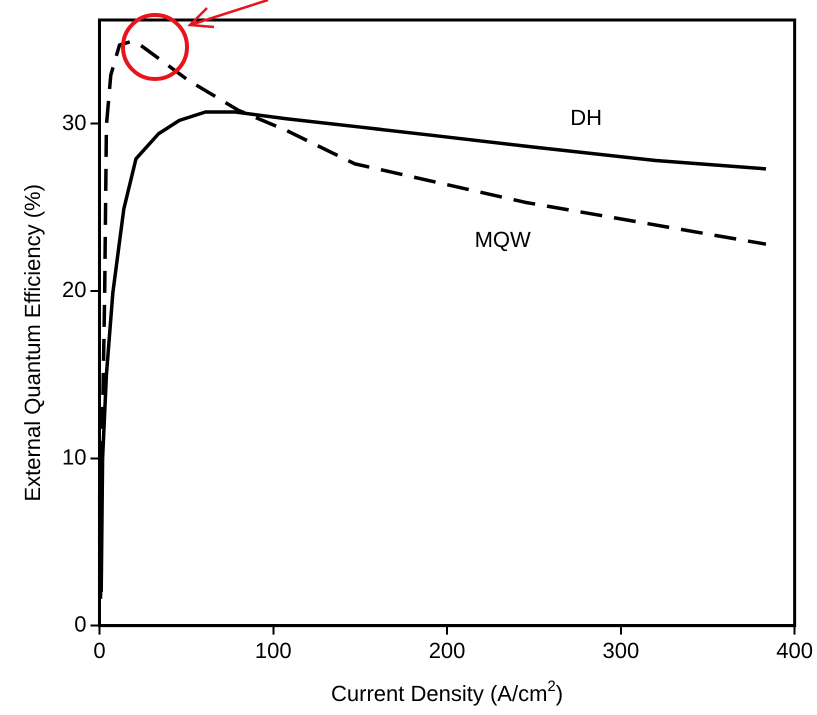 This screenshot has height=715, width=817. Describe the element at coordinates (32, 343) in the screenshot. I see `y-axis-title: External Quantum Efficiency (%)` at that location.